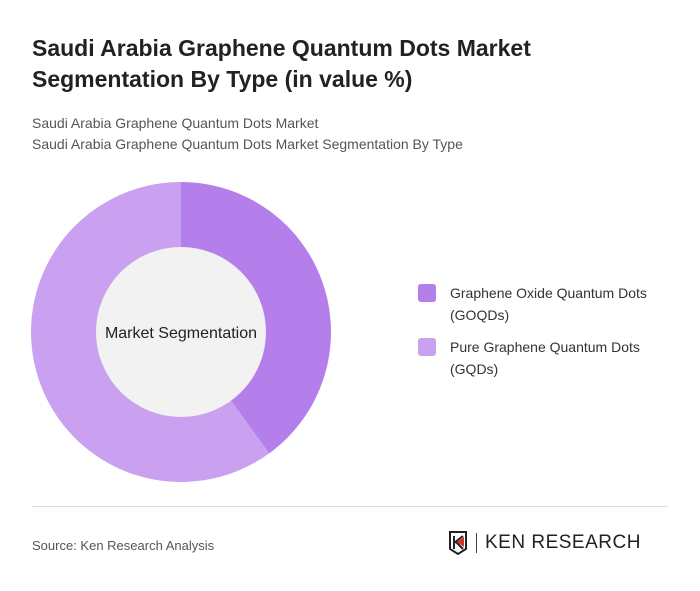 This screenshot has width=700, height=591. What do you see at coordinates (476, 543) in the screenshot?
I see `logo-separator` at bounding box center [476, 543].